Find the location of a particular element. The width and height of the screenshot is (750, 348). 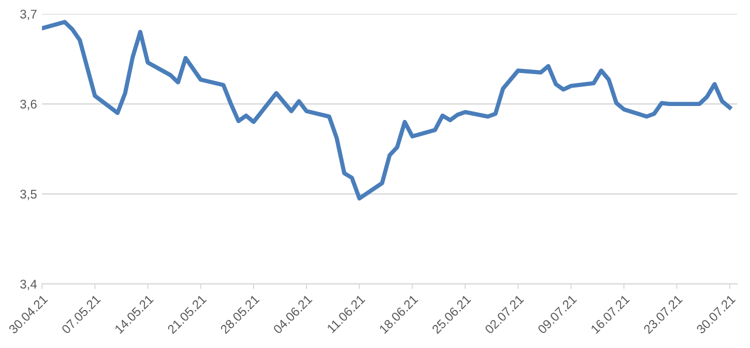

y-tick-label: 3,4 is located at coordinates (28, 285).